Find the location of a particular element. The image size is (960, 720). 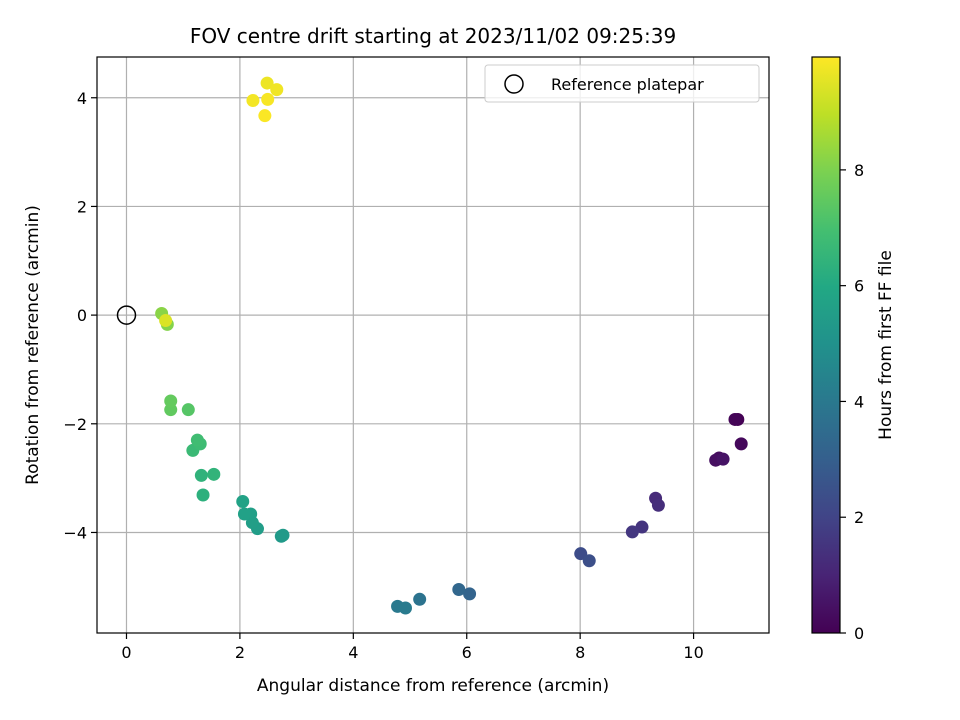

x-tick-label: 6 is located at coordinates (467, 652).